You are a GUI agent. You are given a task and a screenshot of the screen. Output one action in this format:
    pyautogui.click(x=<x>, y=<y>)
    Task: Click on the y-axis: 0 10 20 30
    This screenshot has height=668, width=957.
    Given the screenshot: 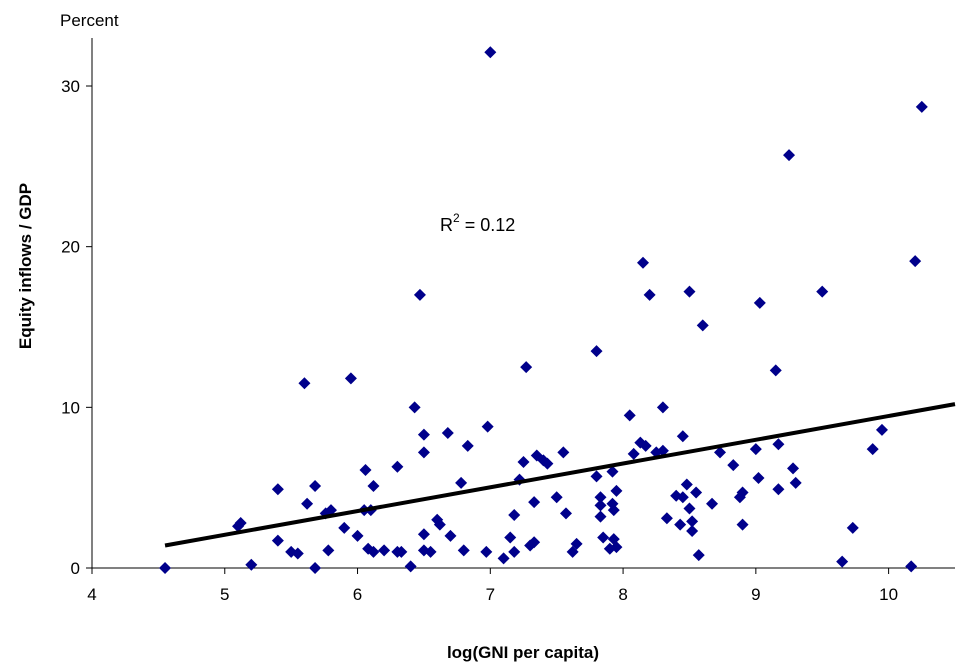 What is the action you would take?
    pyautogui.click(x=77, y=308)
    